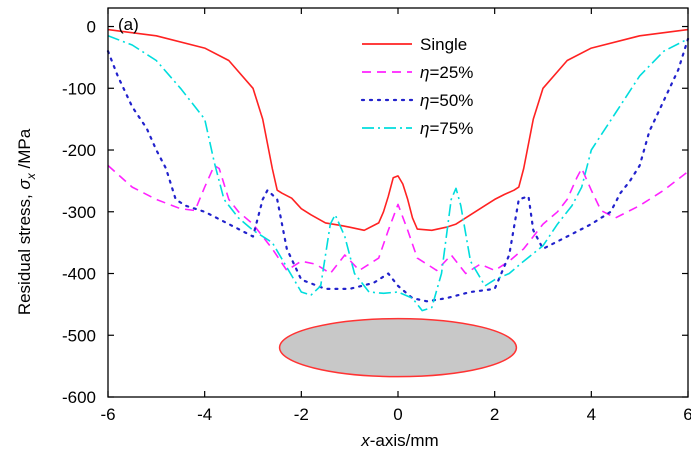 This screenshot has width=691, height=452. I want to click on x-axis-title: x-axis/mm, so click(399, 440).